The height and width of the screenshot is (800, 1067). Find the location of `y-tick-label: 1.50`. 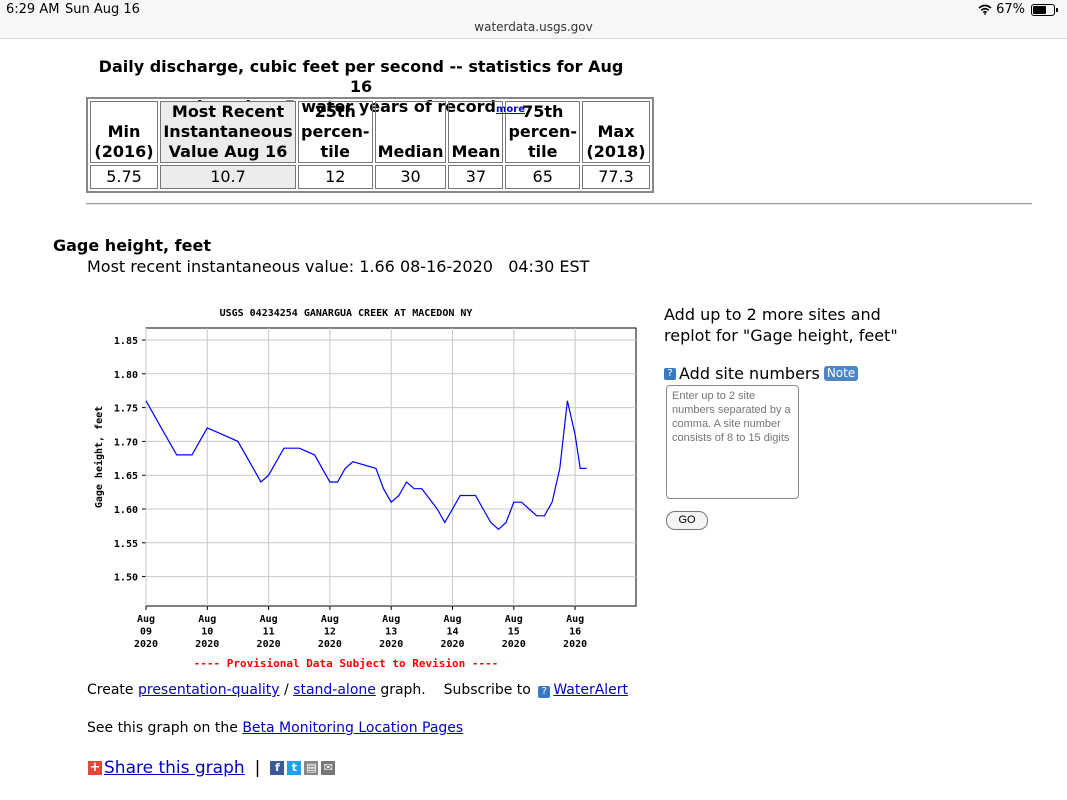

y-tick-label: 1.50 is located at coordinates (126, 578).